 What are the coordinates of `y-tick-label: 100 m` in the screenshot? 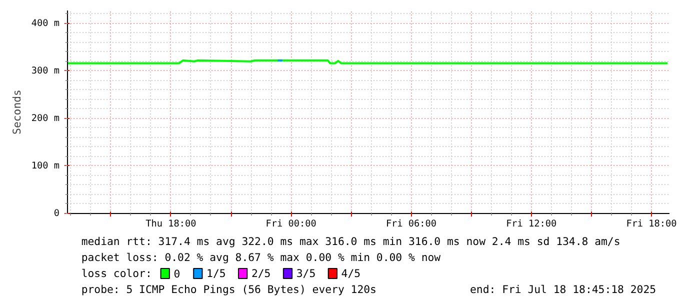 It's located at (45, 166).